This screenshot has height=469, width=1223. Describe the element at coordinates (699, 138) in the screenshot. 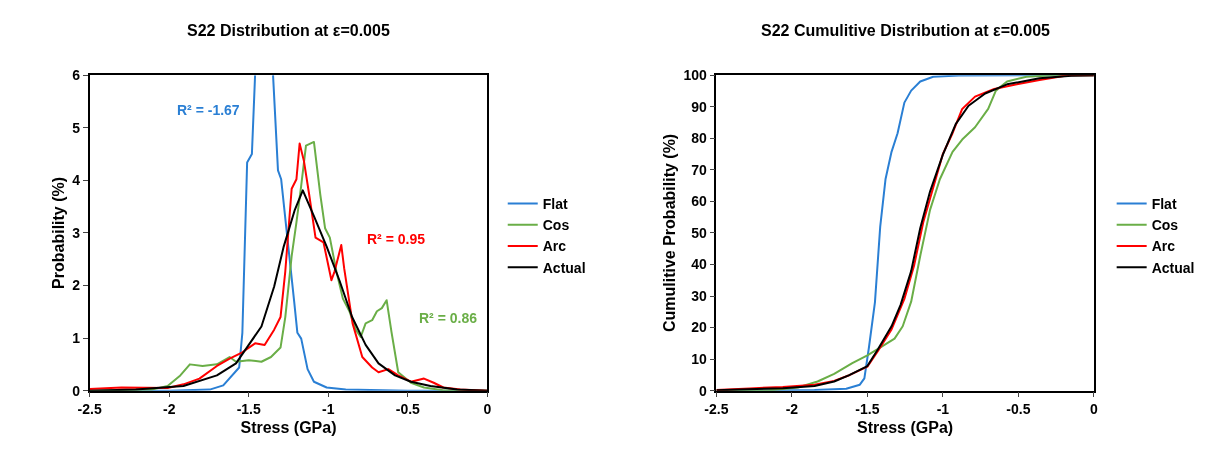

I see `y-tick-label: 80` at that location.